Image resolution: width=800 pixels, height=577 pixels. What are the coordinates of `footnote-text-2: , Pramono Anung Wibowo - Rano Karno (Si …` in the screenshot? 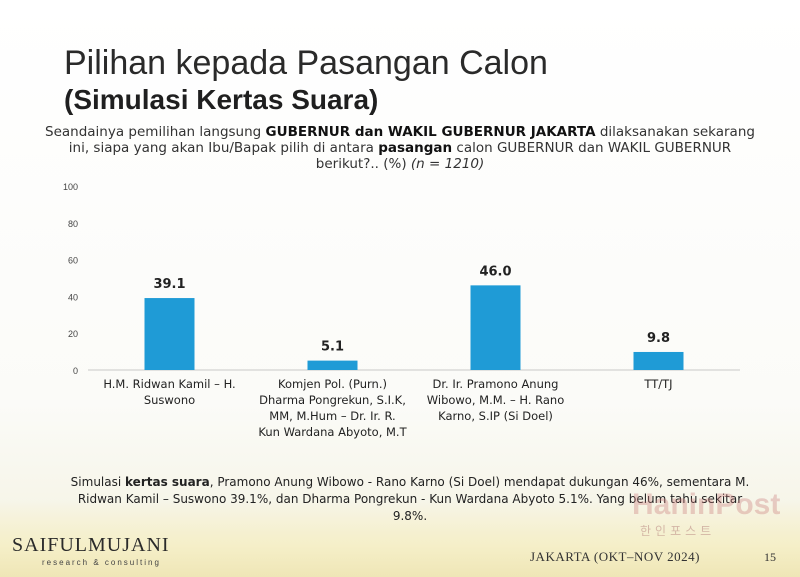 It's located at (413, 499).